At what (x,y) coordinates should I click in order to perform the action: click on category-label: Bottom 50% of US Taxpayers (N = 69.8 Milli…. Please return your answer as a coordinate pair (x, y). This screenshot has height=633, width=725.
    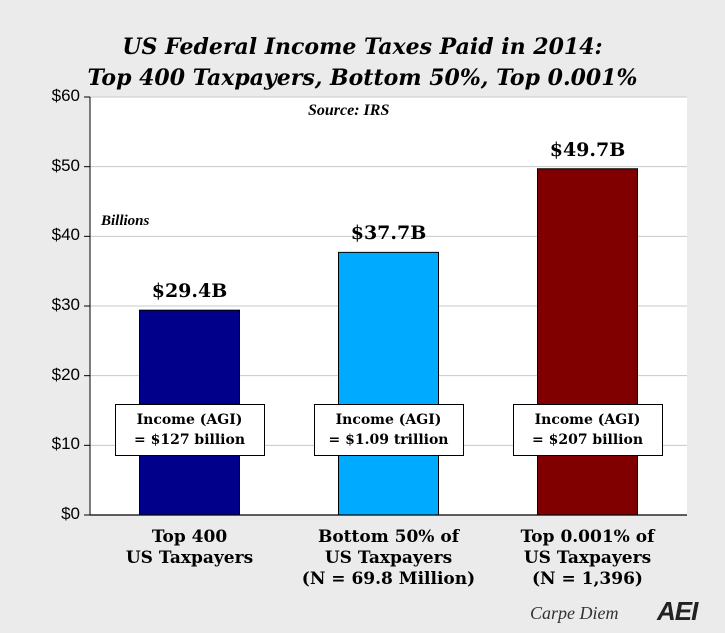
    Looking at the image, I should click on (389, 558).